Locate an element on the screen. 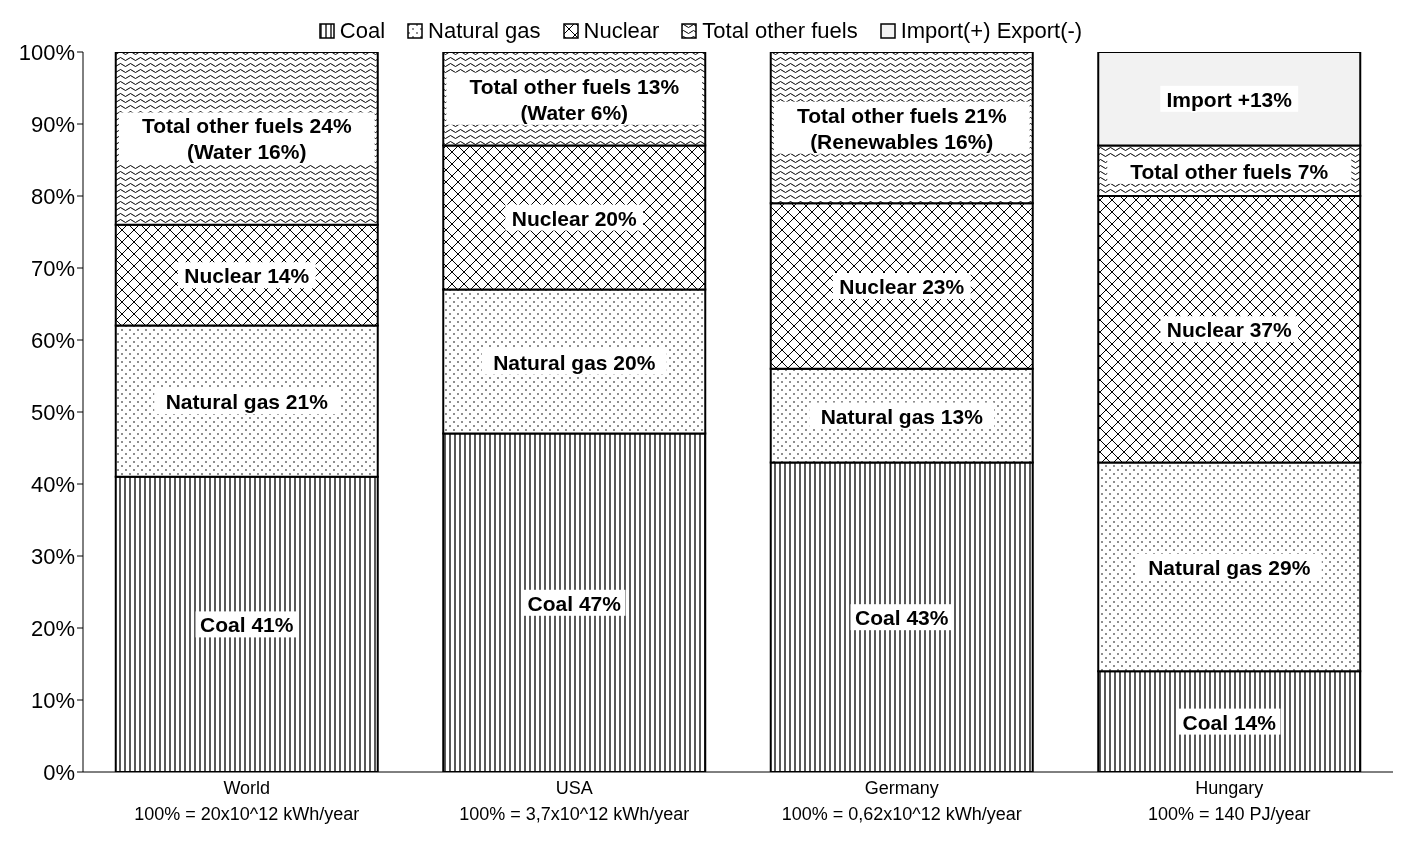  y-tick-label: 0% is located at coordinates (59, 772).